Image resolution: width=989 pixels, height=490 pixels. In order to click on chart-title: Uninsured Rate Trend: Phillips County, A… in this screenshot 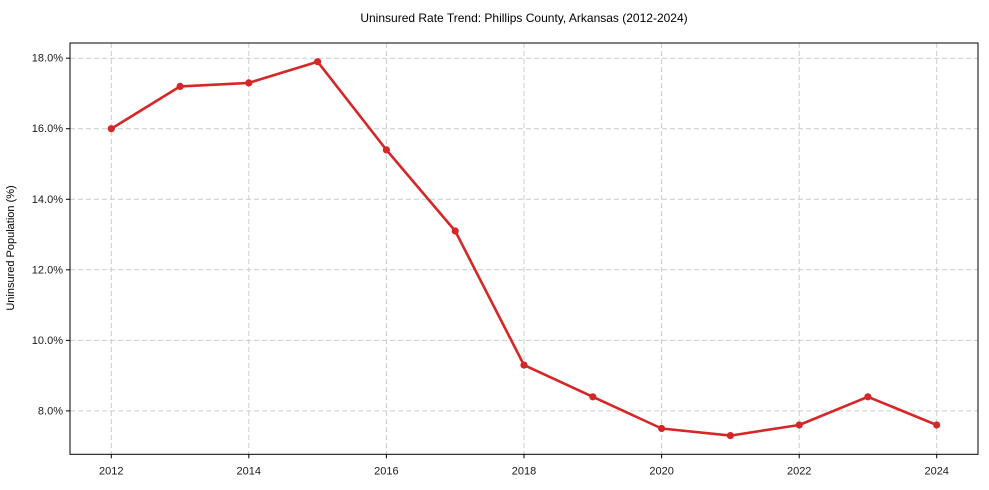, I will do `click(523, 18)`.